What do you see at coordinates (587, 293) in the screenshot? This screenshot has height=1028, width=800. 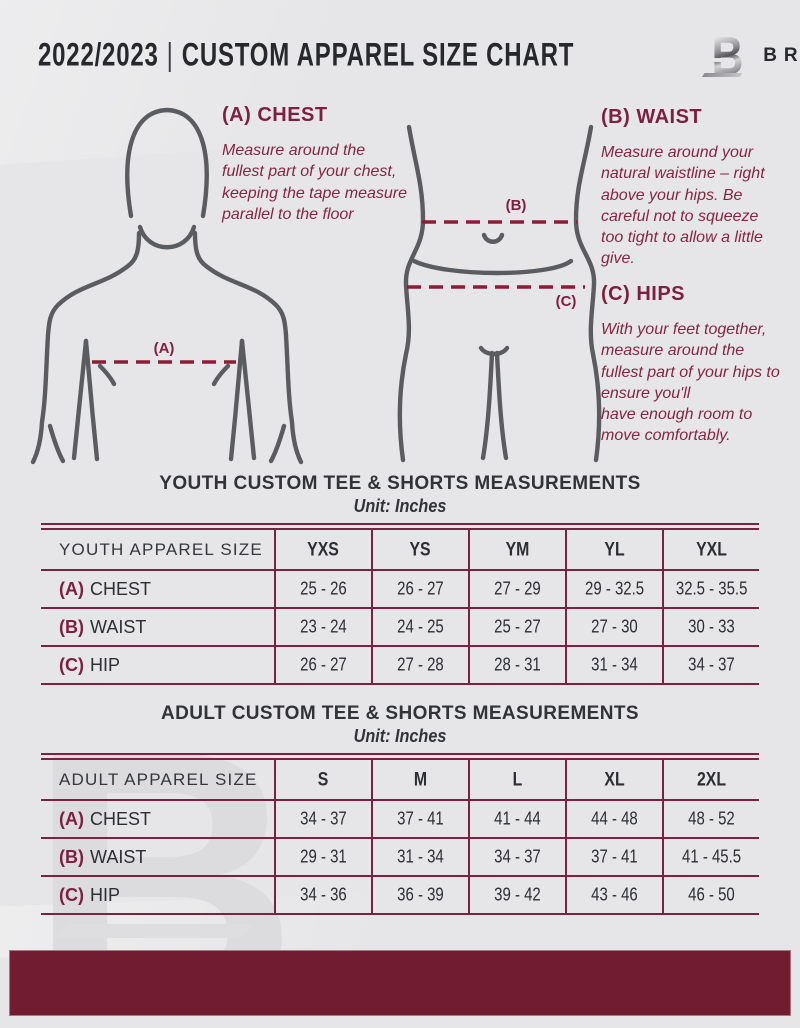 I see `torso-right-outline` at bounding box center [587, 293].